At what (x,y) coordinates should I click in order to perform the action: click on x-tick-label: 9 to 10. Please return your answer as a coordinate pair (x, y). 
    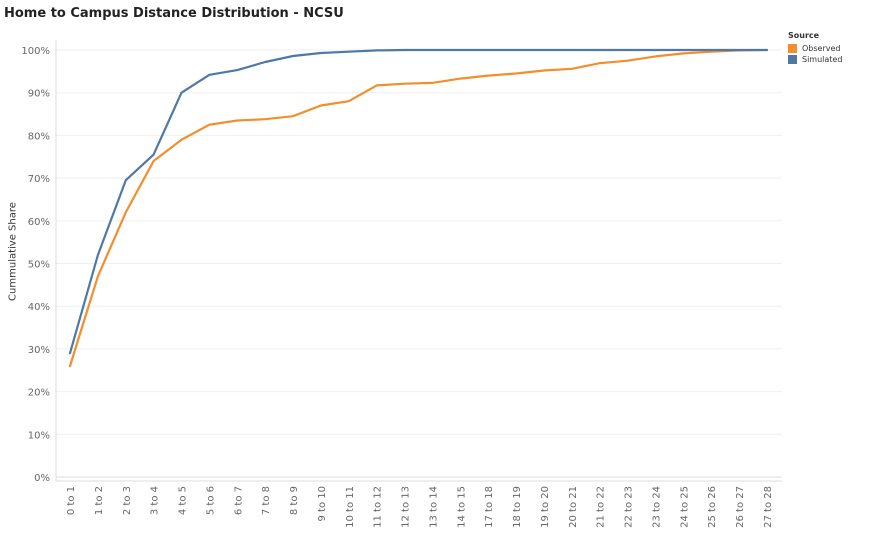
    Looking at the image, I should click on (322, 503).